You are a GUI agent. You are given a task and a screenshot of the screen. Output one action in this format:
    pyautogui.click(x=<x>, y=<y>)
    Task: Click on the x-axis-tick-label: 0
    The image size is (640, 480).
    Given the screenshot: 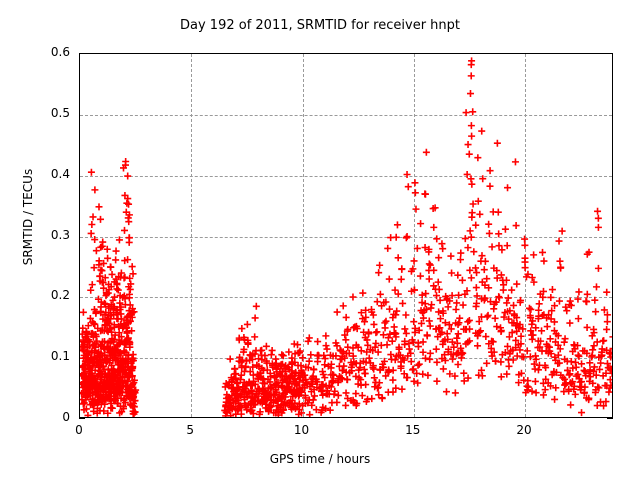 What is the action you would take?
    pyautogui.click(x=79, y=430)
    